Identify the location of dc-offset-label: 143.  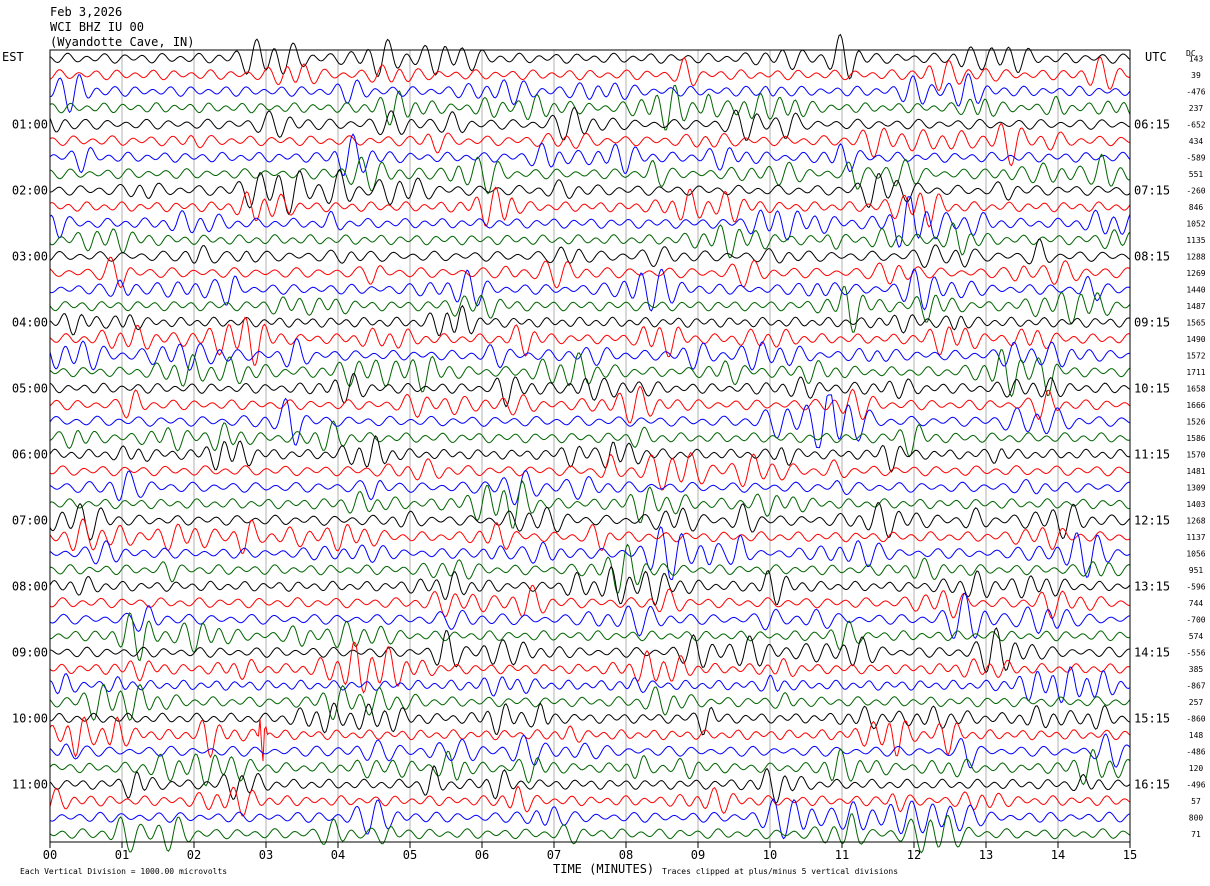
(1196, 58).